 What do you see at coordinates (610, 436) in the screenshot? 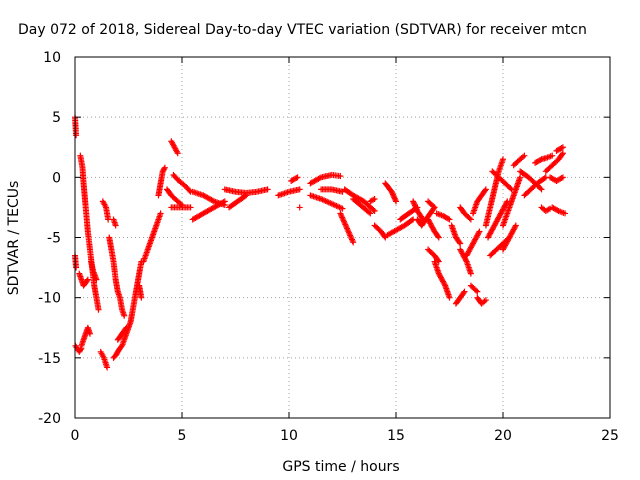
I see `x-tick-label: 25` at bounding box center [610, 436].